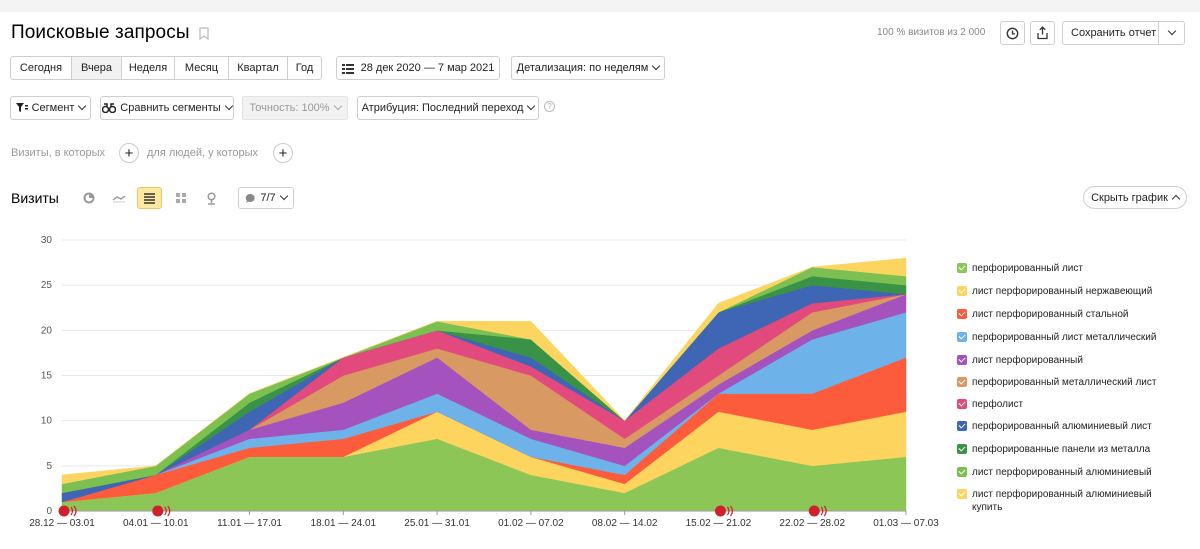 The width and height of the screenshot is (1200, 549). I want to click on legend-label: лист перфорированный, so click(1027, 360).